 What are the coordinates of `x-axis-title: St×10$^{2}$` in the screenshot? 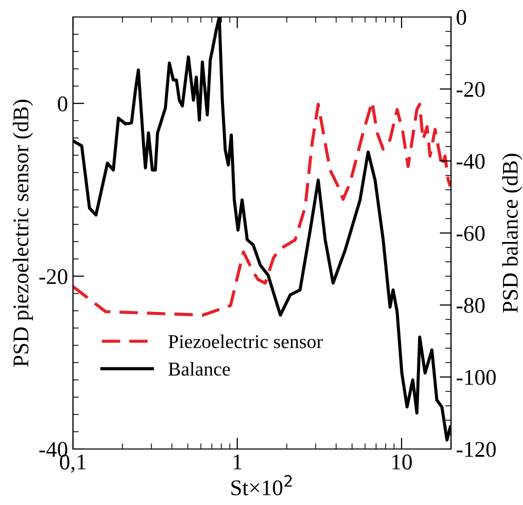 It's located at (261, 485).